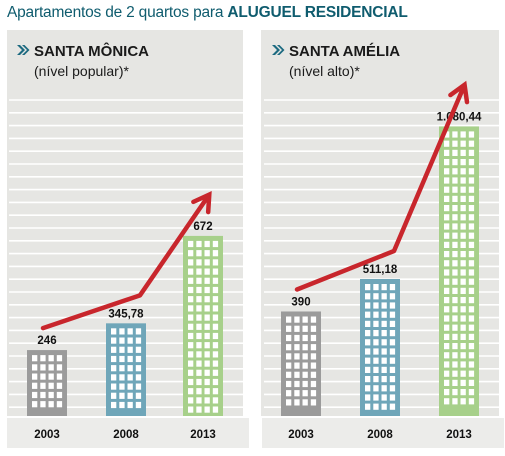 Image resolution: width=505 pixels, height=456 pixels. I want to click on bullet-arrow-shape-a, so click(276, 50).